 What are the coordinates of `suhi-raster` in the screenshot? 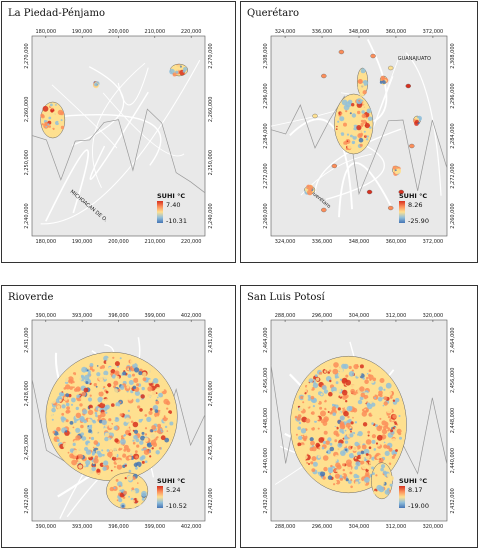 It's located at (363, 131).